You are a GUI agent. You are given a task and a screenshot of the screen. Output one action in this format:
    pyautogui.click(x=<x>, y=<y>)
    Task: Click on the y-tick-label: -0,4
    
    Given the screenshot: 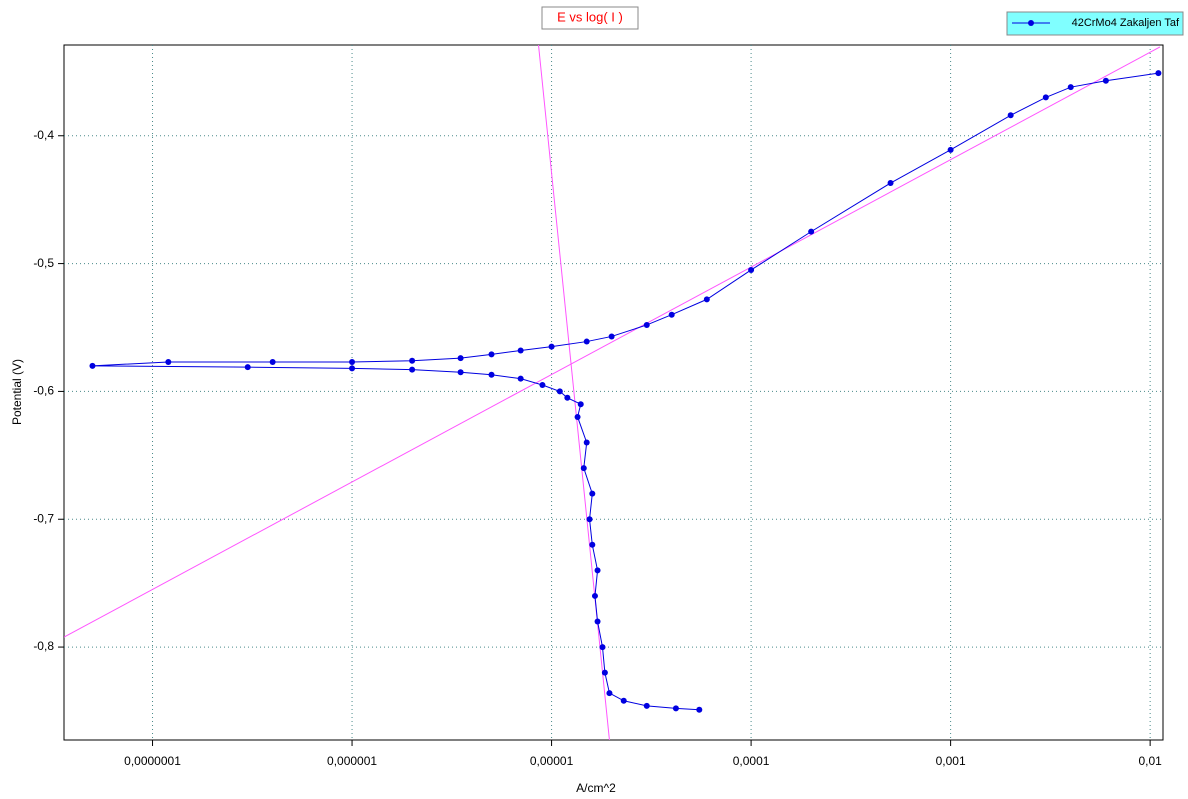 What is the action you would take?
    pyautogui.click(x=43, y=135)
    